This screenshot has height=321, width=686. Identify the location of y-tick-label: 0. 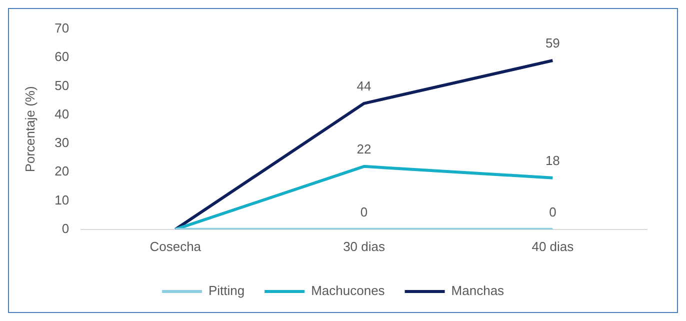
(66, 228).